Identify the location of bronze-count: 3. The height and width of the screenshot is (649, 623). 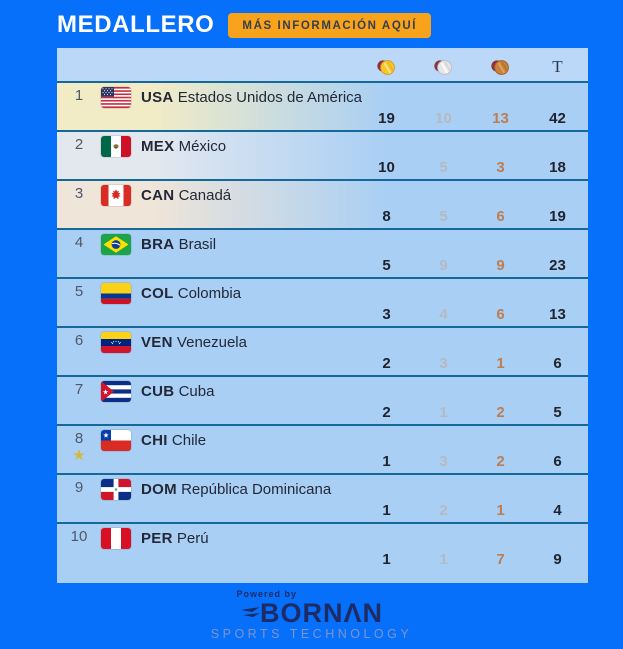
(500, 167).